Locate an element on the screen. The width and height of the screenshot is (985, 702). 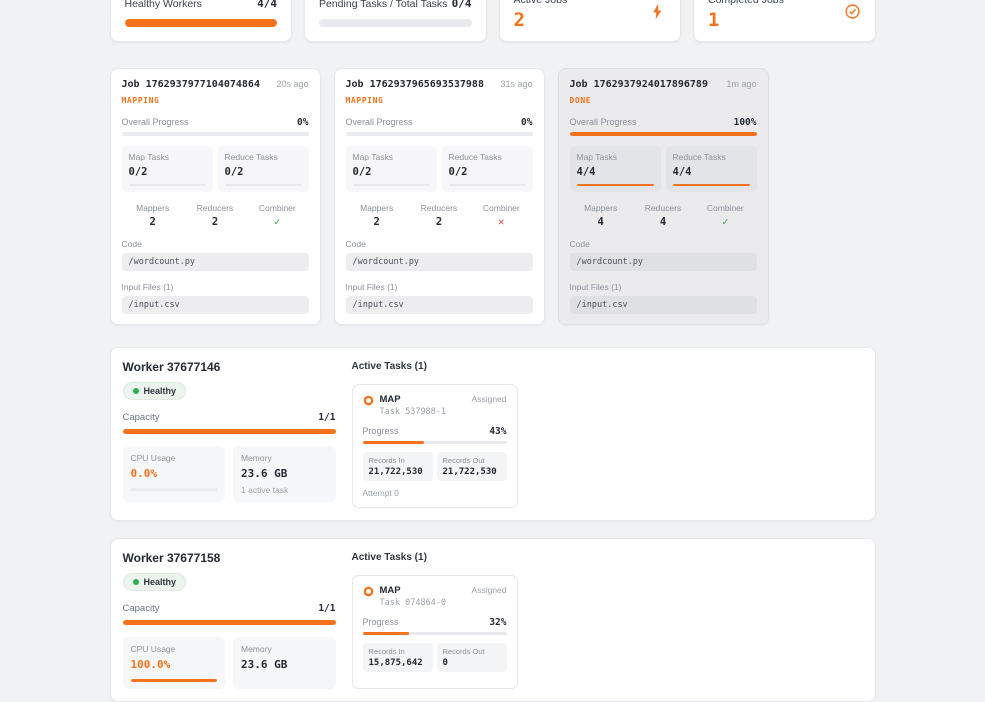
code-path: /wordcount.py is located at coordinates (215, 262).